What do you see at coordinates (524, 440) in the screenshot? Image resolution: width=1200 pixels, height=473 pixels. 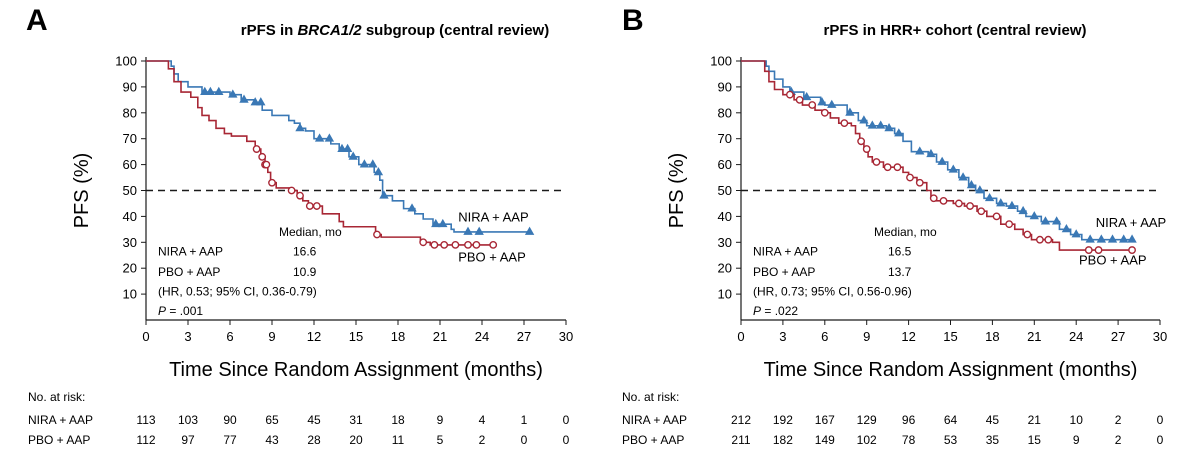 I see `risk-table-cell: 0` at bounding box center [524, 440].